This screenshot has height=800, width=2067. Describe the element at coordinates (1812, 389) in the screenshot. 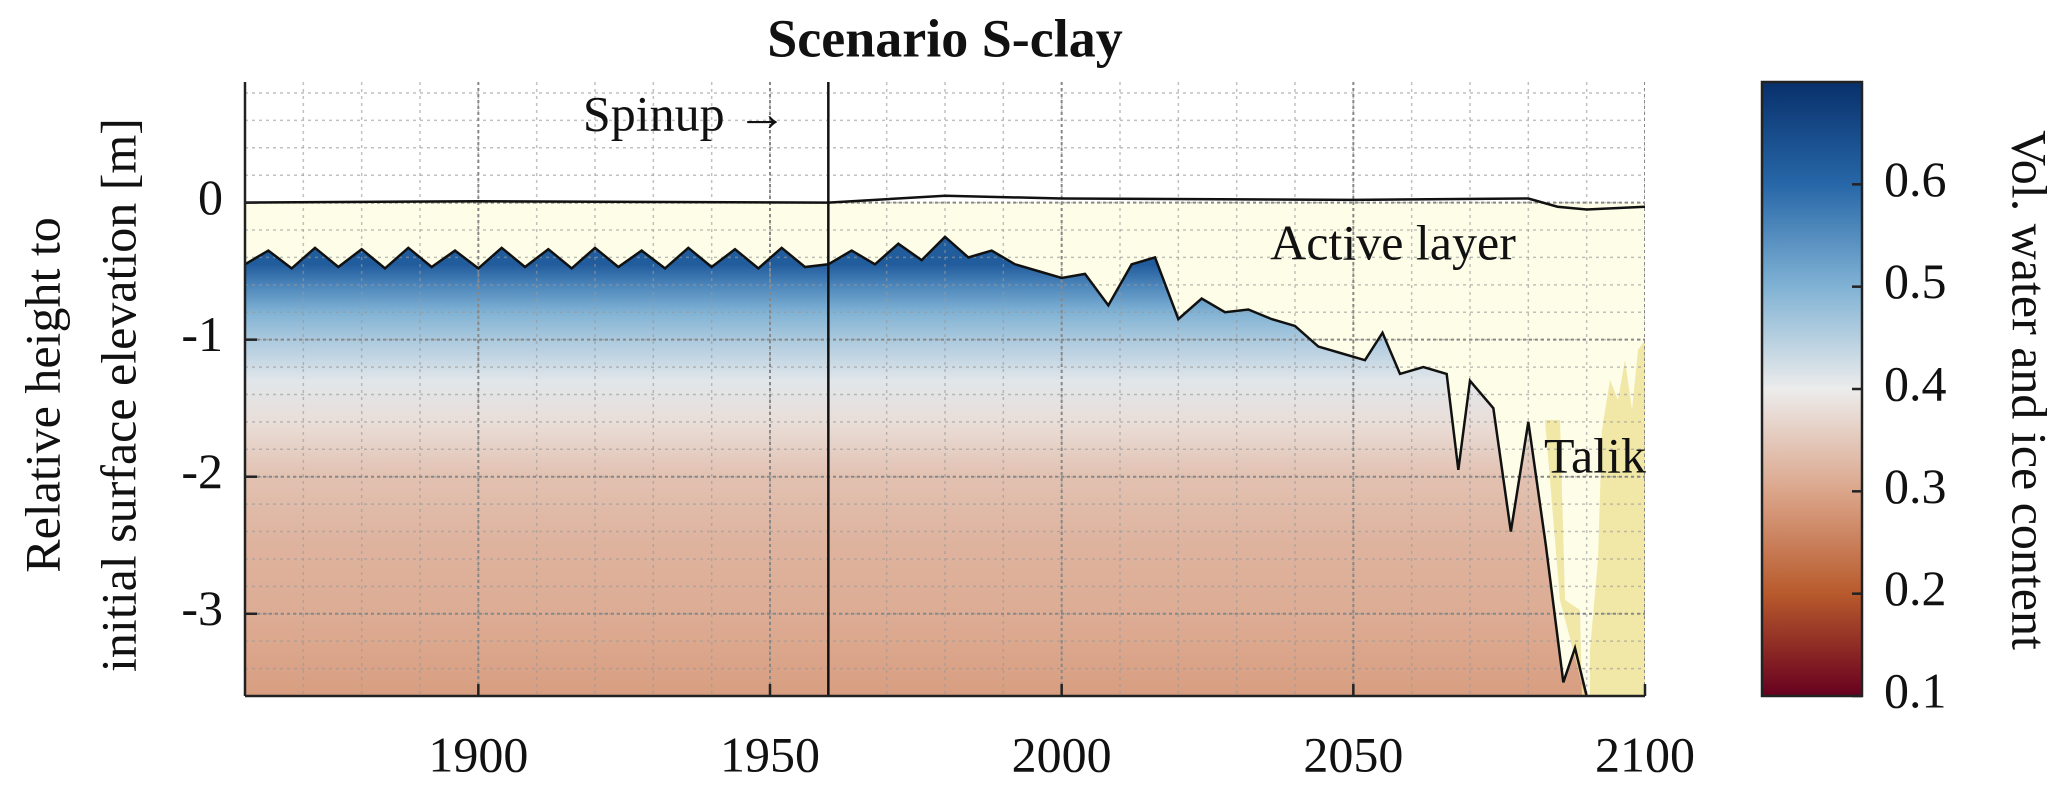

I see `colorbar` at that location.